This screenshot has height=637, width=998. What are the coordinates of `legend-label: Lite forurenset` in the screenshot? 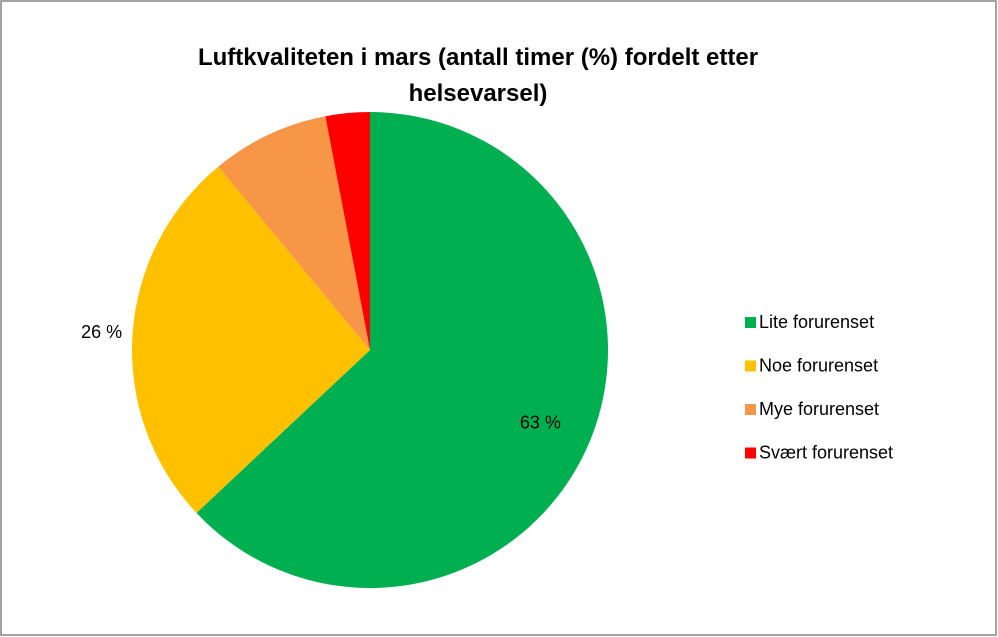 It's located at (816, 322).